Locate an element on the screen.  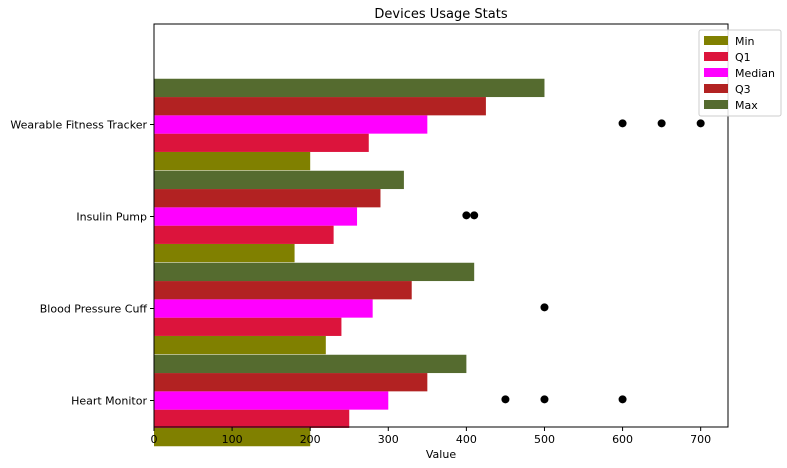
legend: Min Q1 Median Q3 Max is located at coordinates (740, 73).